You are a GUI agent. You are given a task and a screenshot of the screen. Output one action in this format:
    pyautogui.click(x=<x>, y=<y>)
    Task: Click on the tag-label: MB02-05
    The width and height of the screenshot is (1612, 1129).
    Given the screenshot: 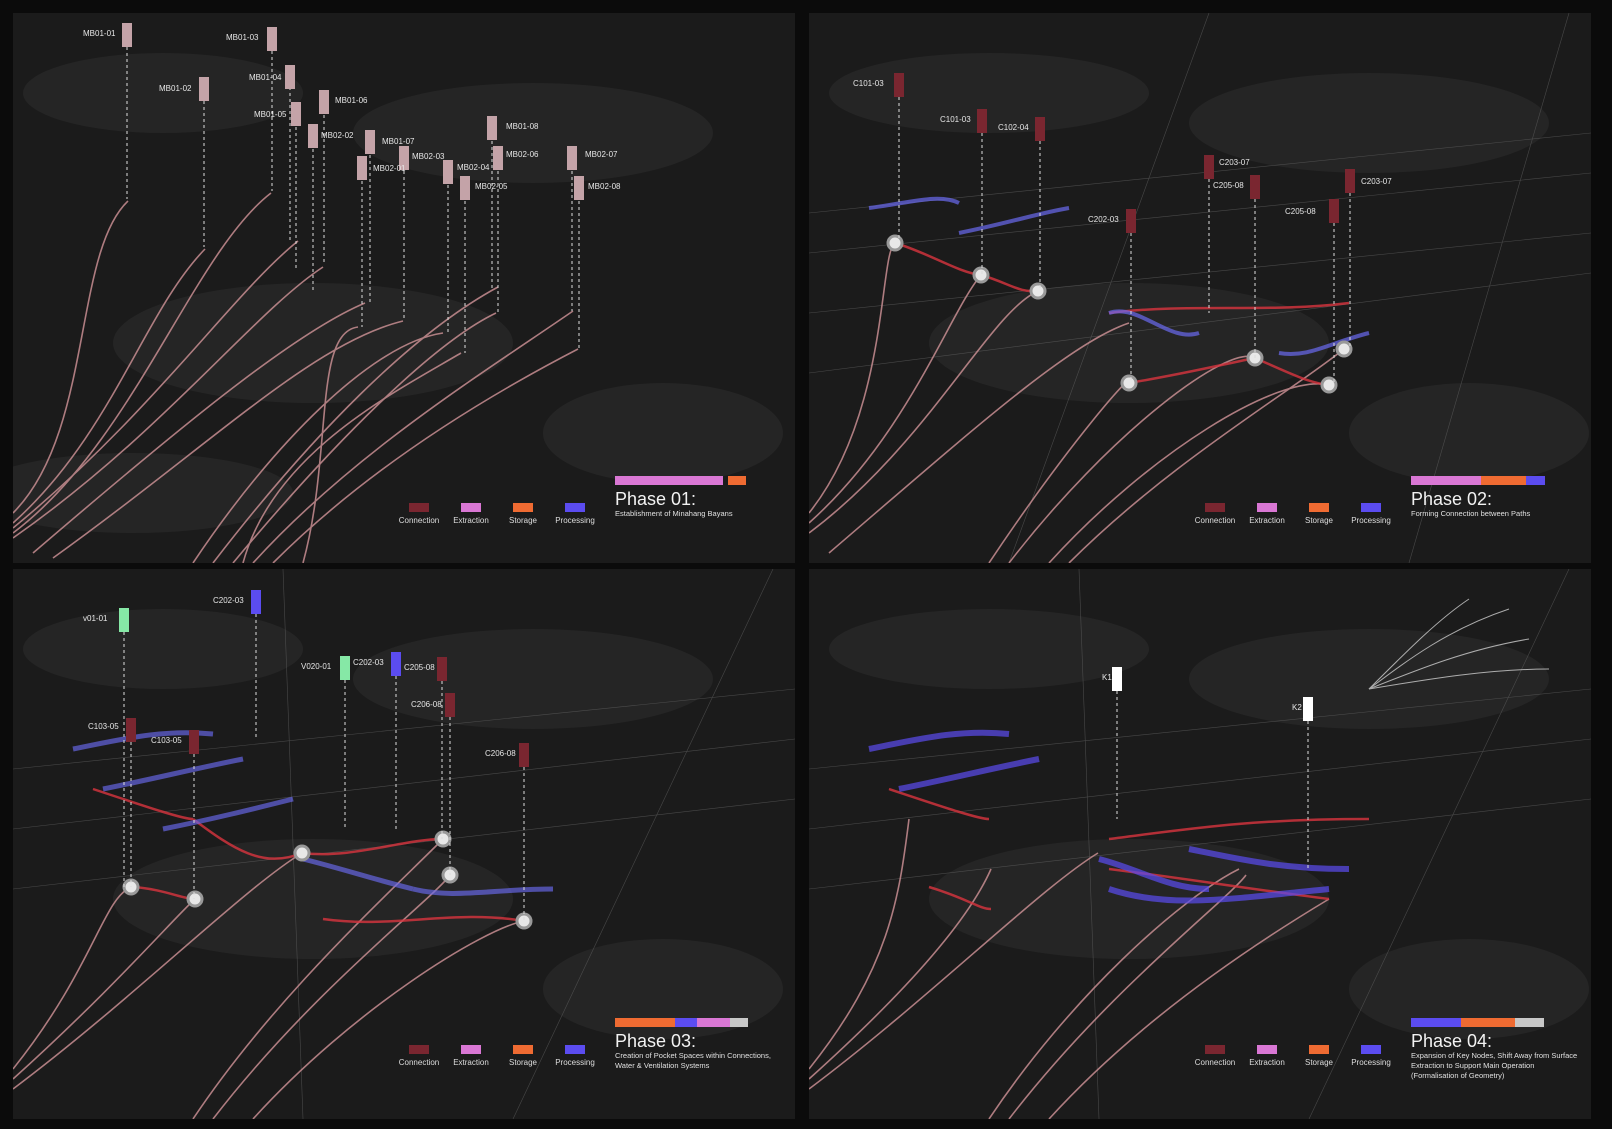 What is the action you would take?
    pyautogui.click(x=491, y=186)
    